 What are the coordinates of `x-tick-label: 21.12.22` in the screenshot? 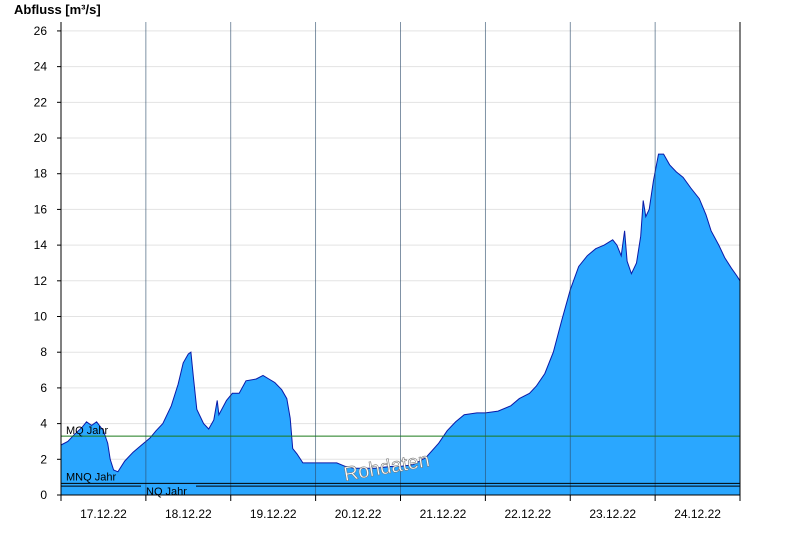 It's located at (443, 514).